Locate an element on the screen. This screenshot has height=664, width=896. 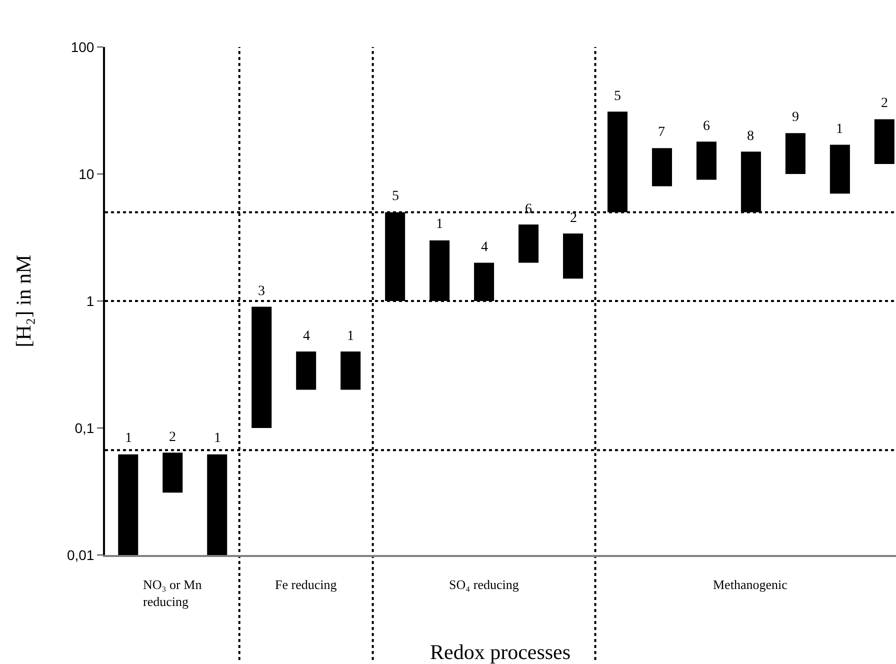
annotation: 7 is located at coordinates (661, 132).